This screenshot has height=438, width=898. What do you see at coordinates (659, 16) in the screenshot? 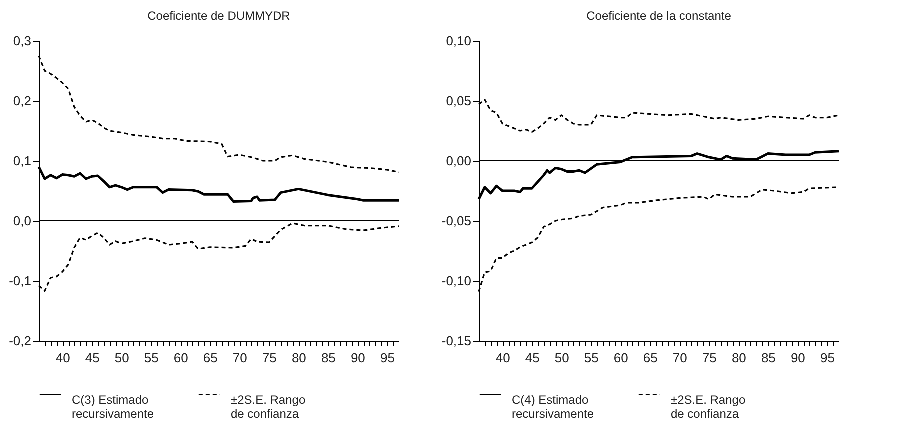
I see `chart-title: Coeficiente de la constante` at bounding box center [659, 16].